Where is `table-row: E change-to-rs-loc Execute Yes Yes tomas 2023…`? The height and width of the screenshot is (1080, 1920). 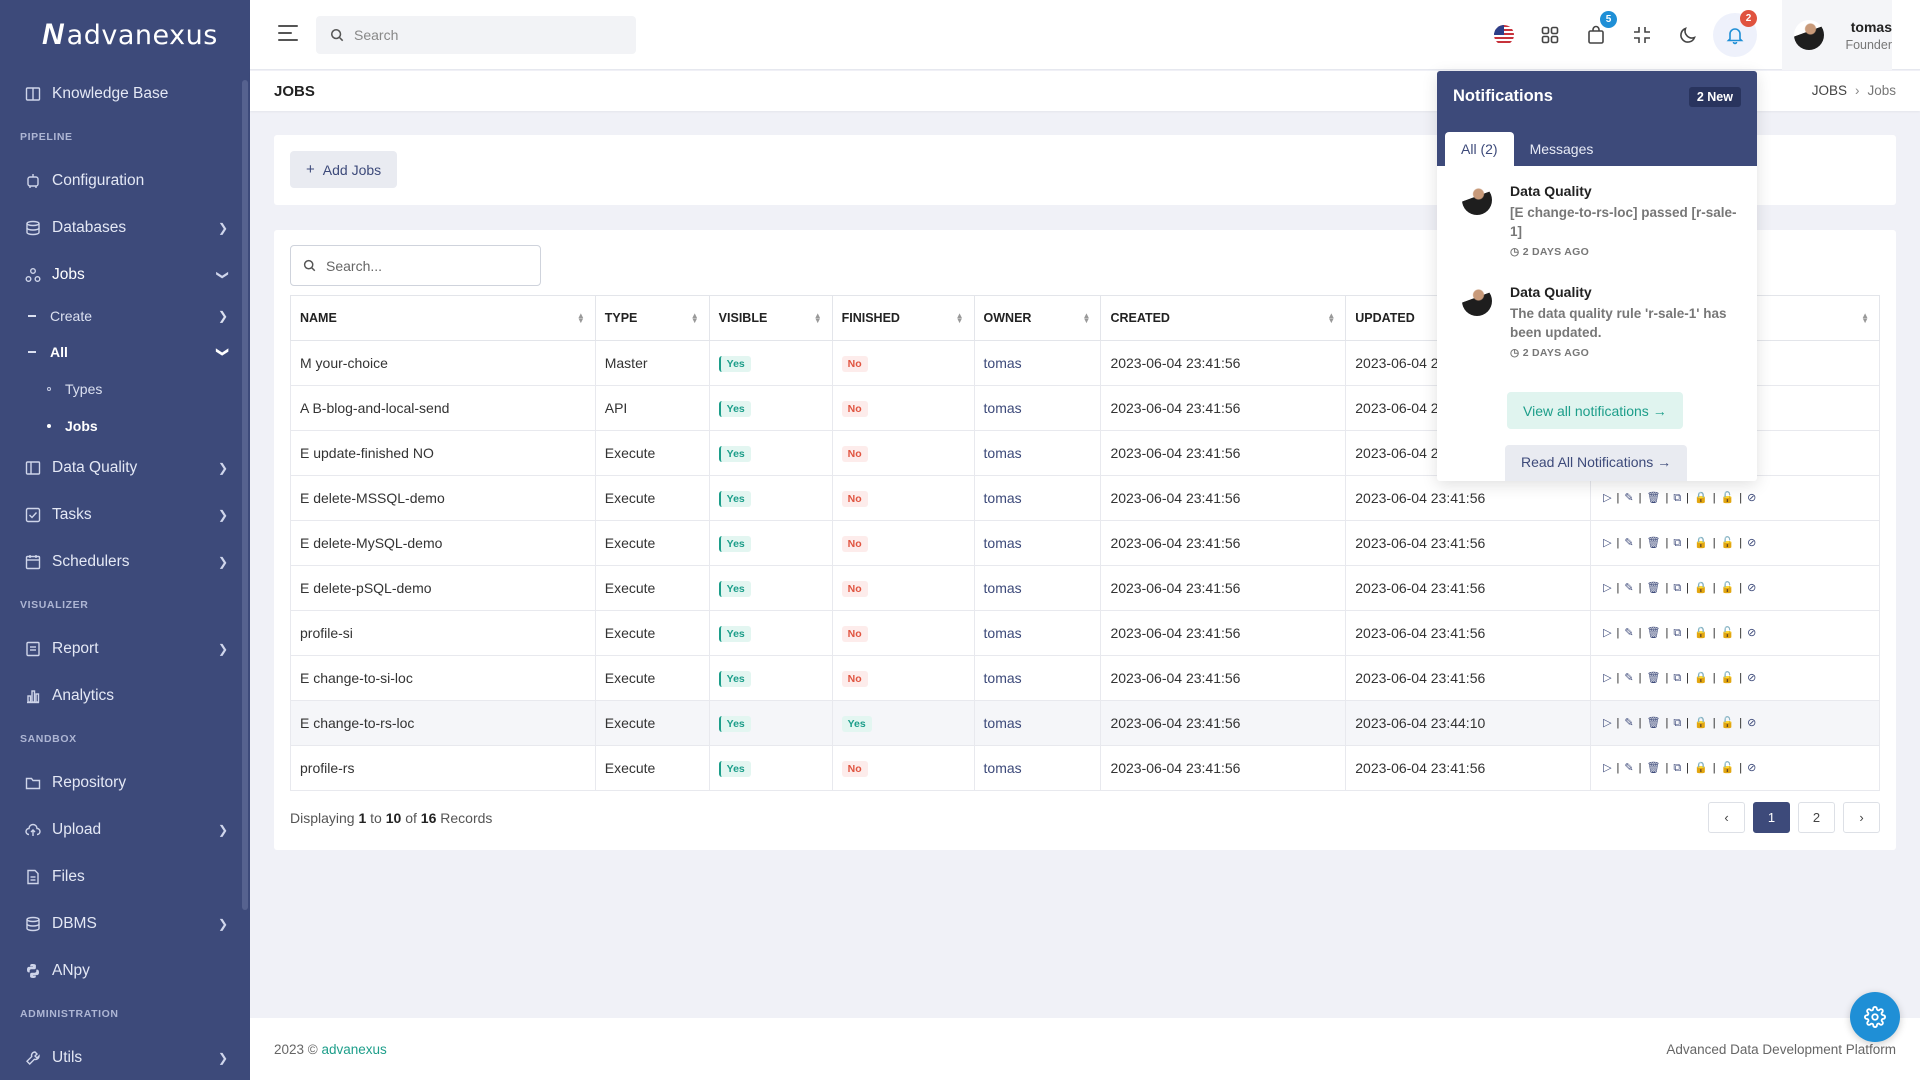 table-row: E change-to-rs-loc Execute Yes Yes tomas 2023… is located at coordinates (1085, 723).